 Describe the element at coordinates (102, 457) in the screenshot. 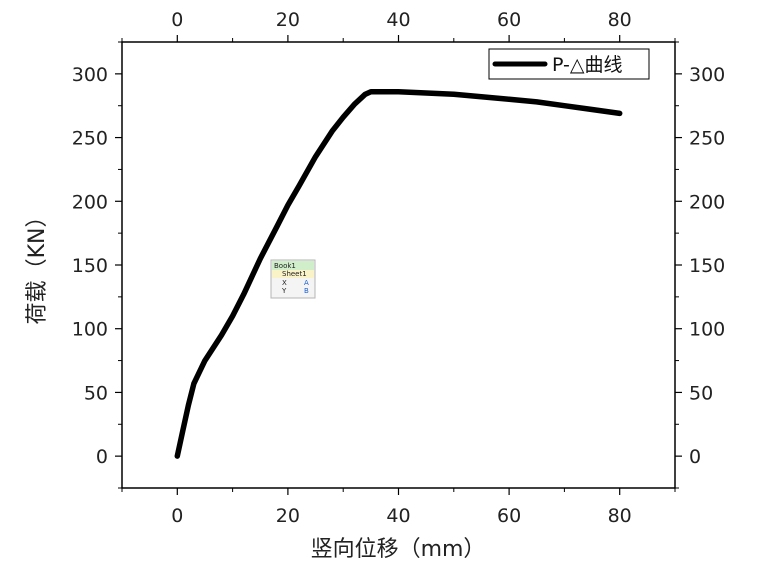

I see `y-tick-label: 0` at that location.